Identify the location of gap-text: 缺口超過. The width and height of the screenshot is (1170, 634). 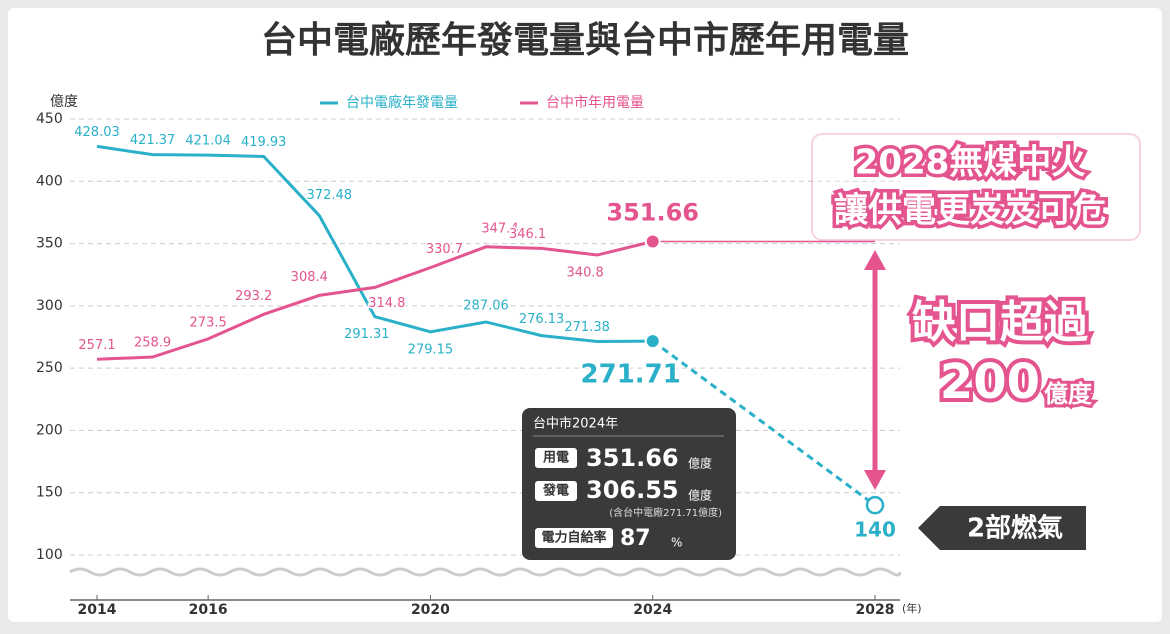
(1000, 322).